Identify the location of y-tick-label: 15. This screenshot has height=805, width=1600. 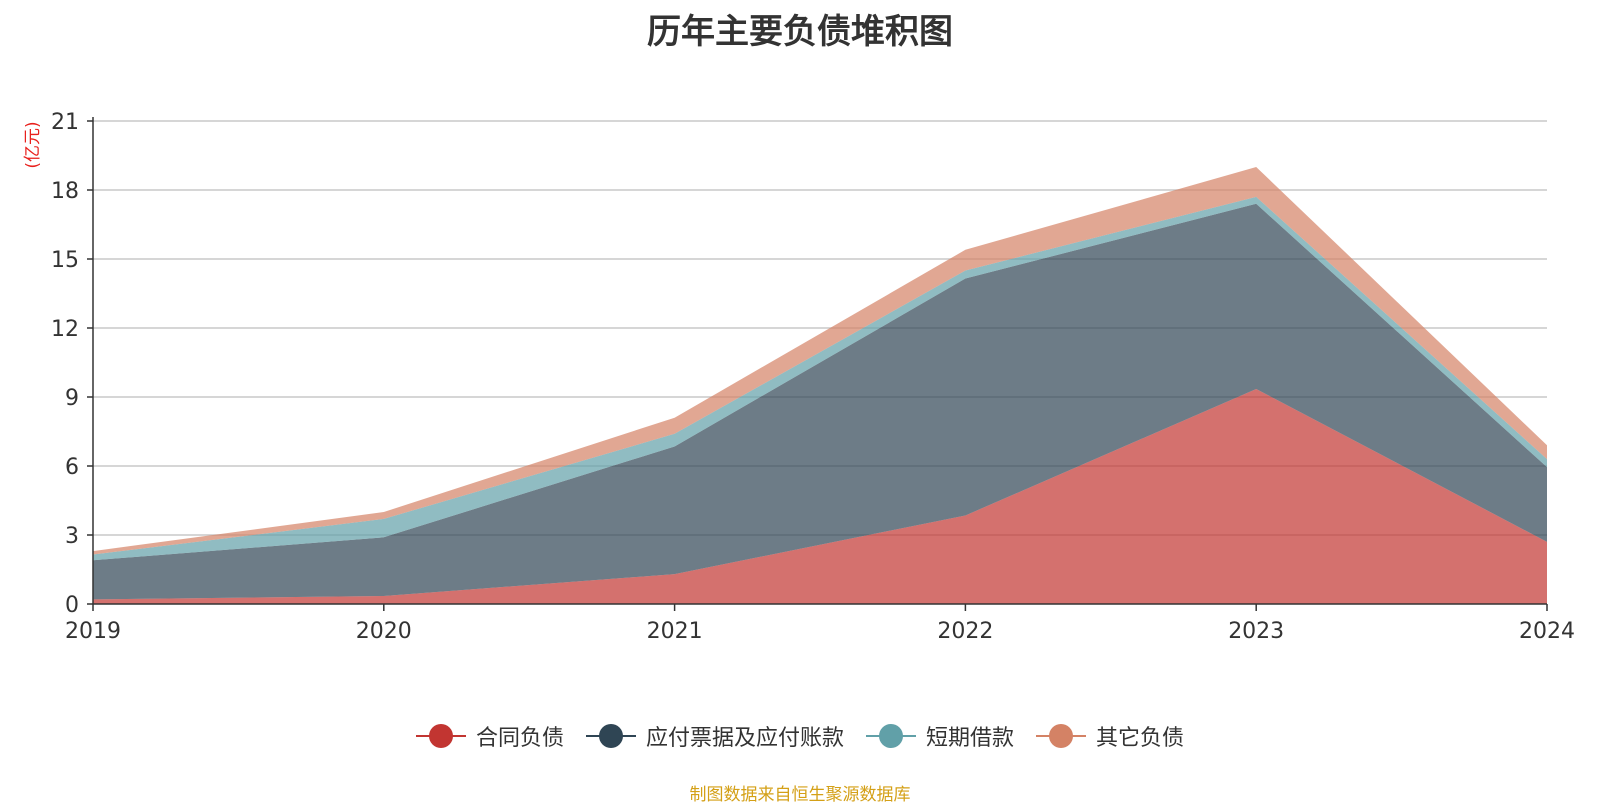
(65, 260).